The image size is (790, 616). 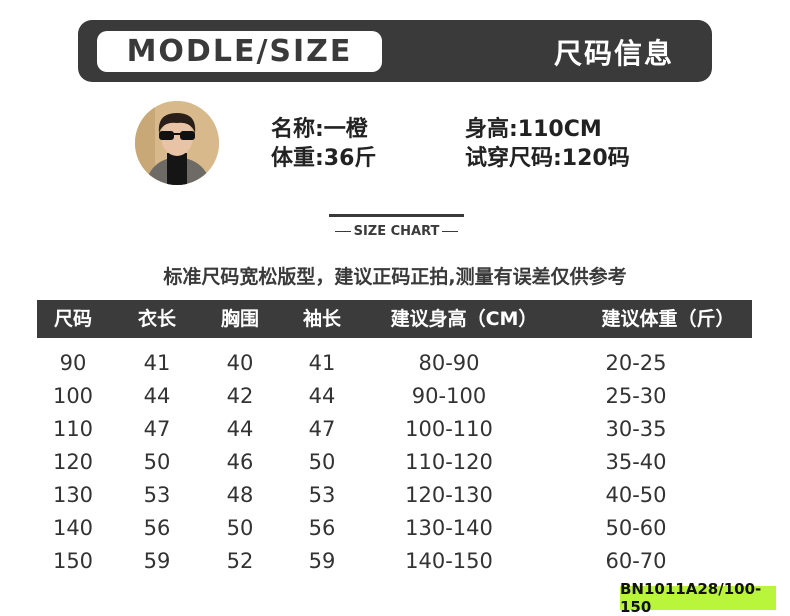 I want to click on size-note: 标准尺码宽松版型，建议正码正拍,测量有误差仅供参考, so click(x=395, y=277).